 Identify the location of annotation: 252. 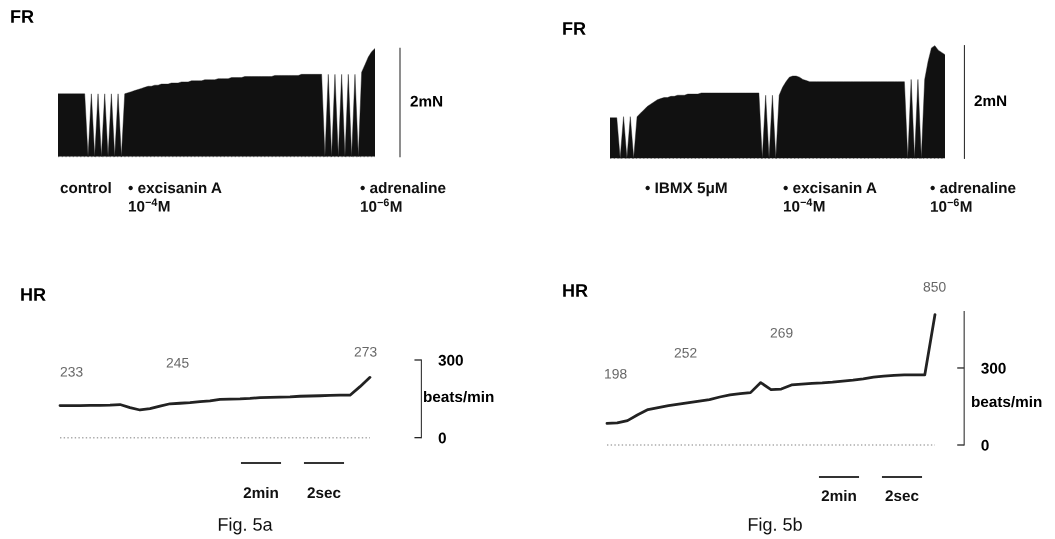
(685, 352).